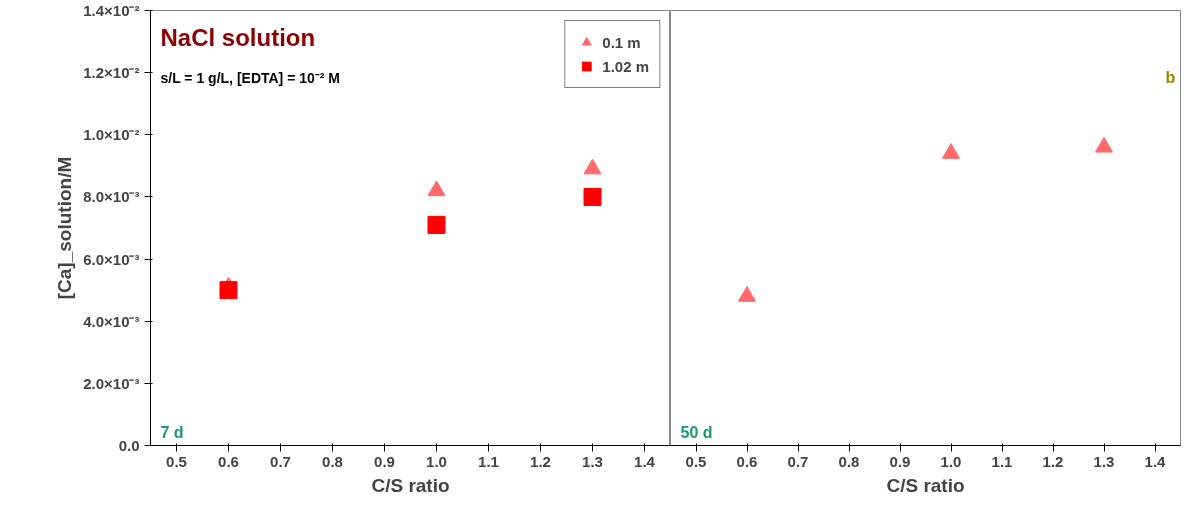 The image size is (1194, 513). Describe the element at coordinates (250, 77) in the screenshot. I see `annotation: s/L = 1 g/L, [EDTA] = 10⁻² M` at that location.